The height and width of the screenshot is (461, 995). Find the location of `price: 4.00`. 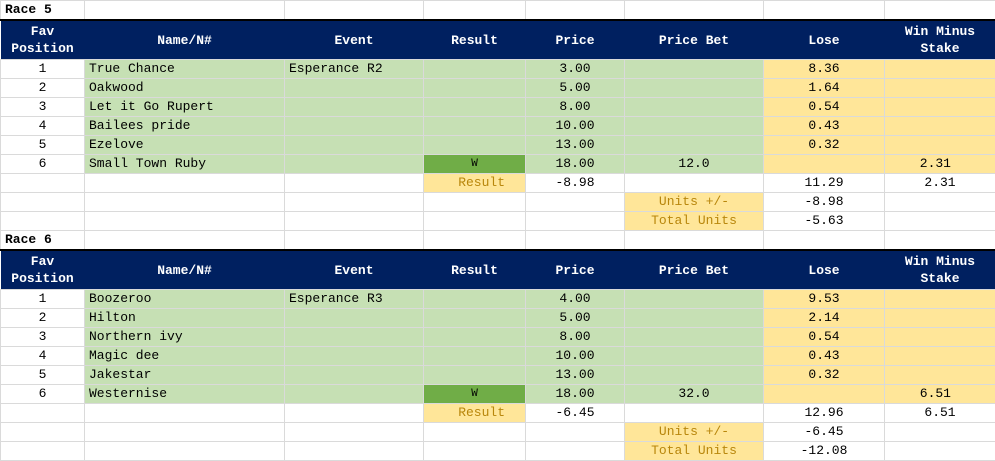

price: 4.00 is located at coordinates (575, 299).